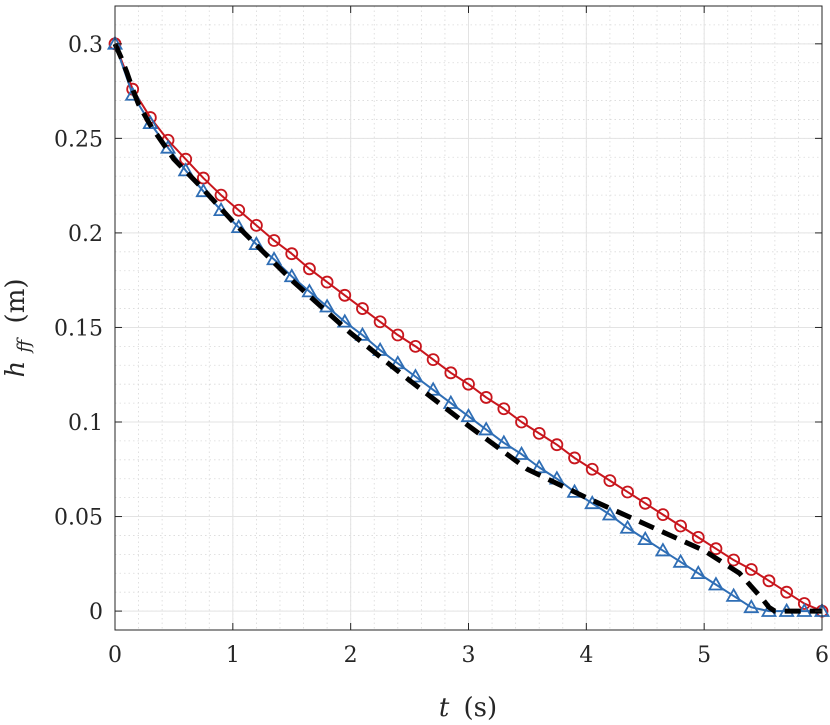 Image resolution: width=830 pixels, height=725 pixels. Describe the element at coordinates (78, 518) in the screenshot. I see `y-tick-label: 0.05` at that location.